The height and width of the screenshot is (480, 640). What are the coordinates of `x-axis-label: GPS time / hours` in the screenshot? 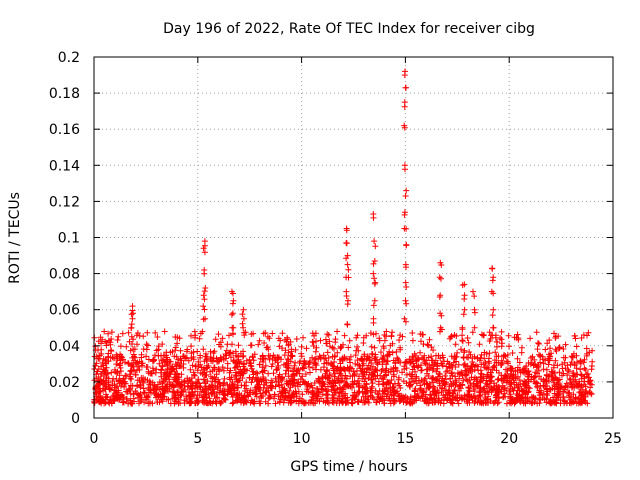 It's located at (348, 467).